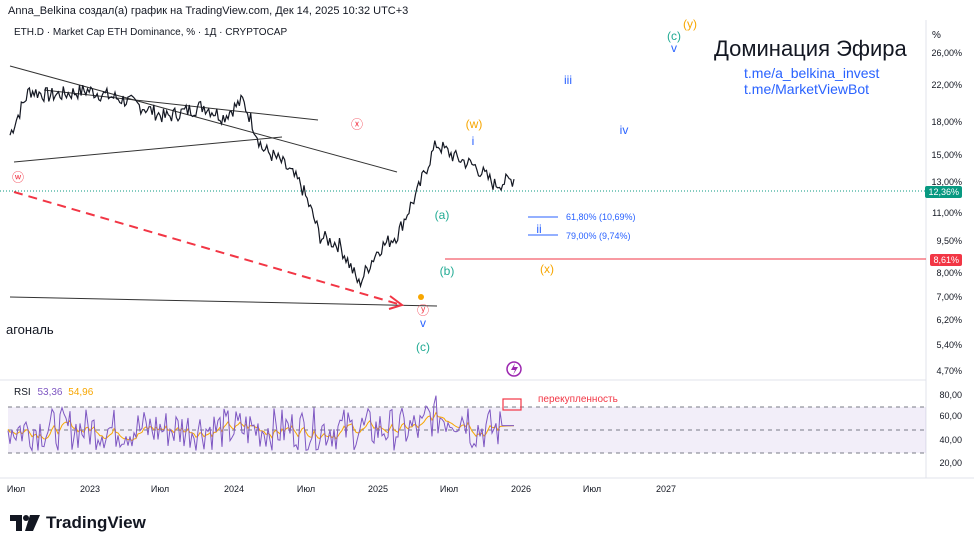  I want to click on lower-wedge-line, so click(148, 149).